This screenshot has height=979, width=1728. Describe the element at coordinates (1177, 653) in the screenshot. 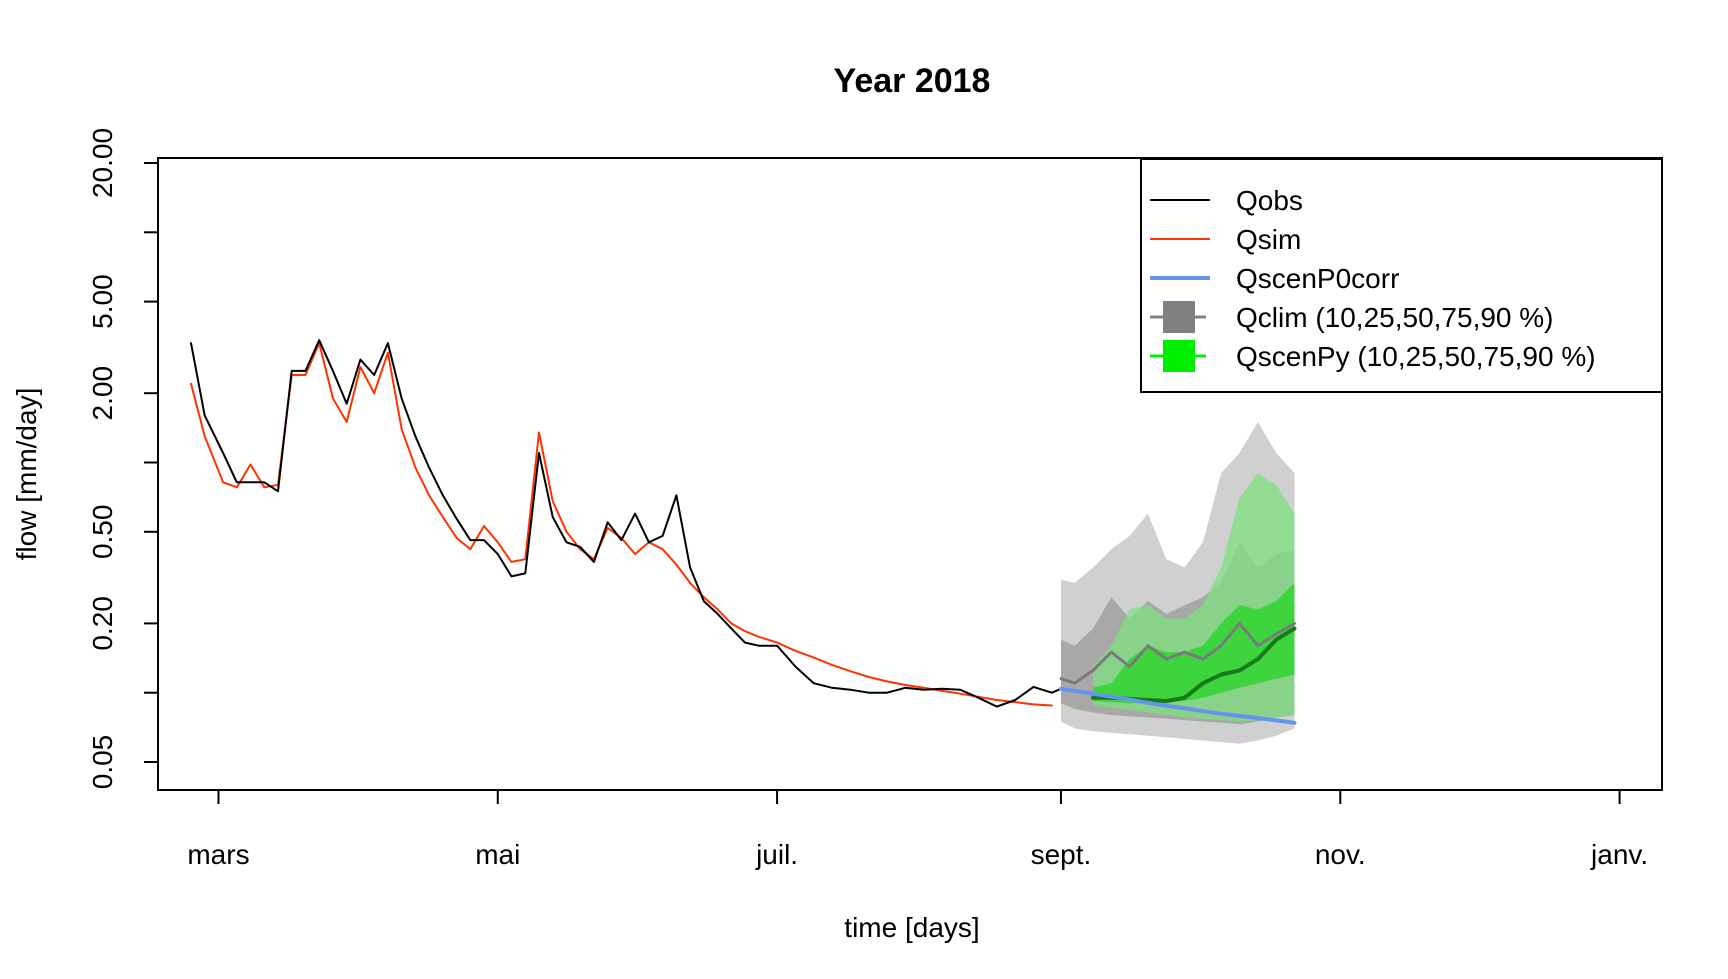

I see `qclim-median-line` at that location.